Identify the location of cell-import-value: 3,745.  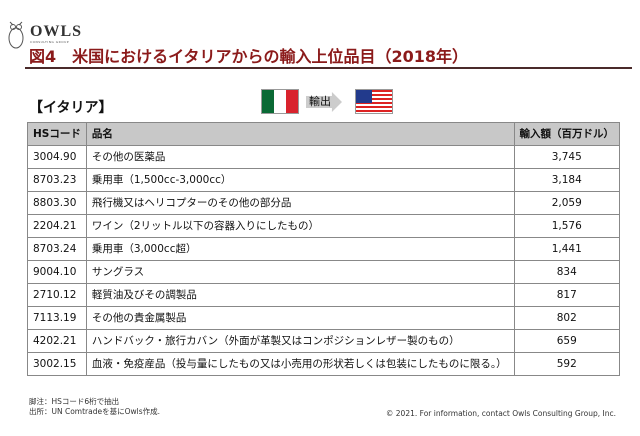
(566, 157).